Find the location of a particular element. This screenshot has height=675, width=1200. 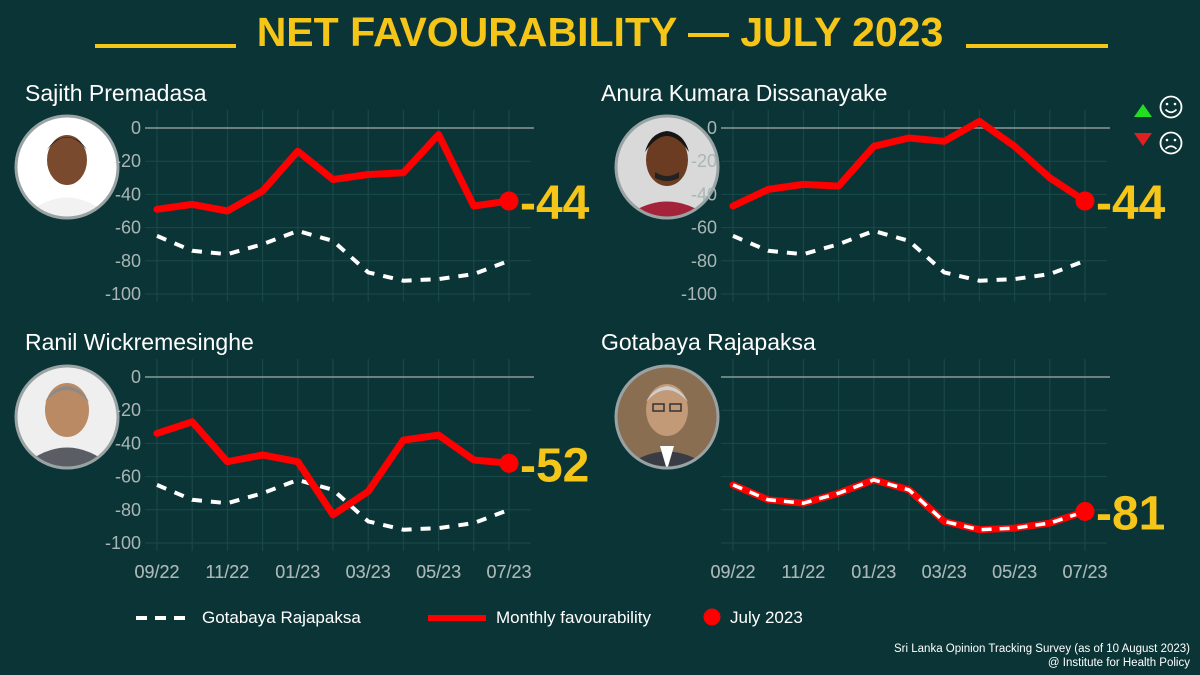

panel-title-anura: Anura Kumara Dissanayake is located at coordinates (744, 93).